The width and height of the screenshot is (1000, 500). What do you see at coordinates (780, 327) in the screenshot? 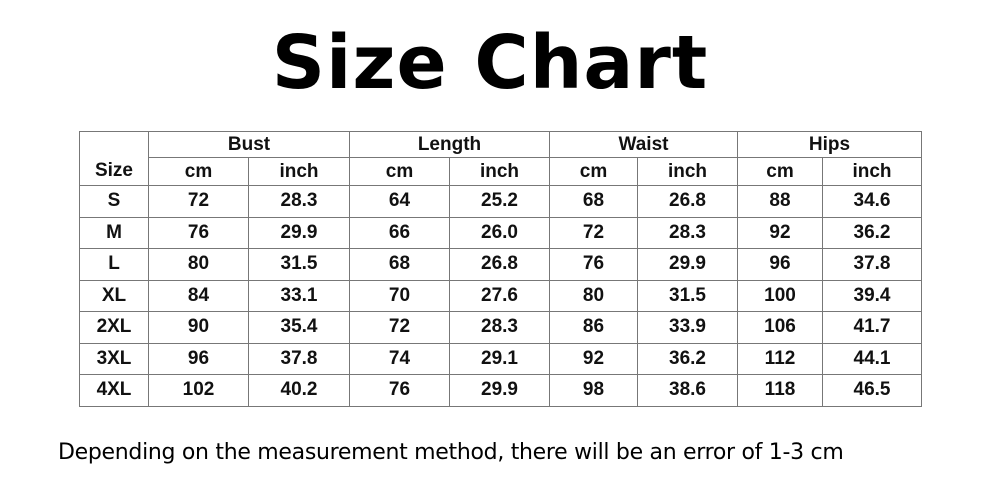
I see `measurement-cell: 106` at bounding box center [780, 327].